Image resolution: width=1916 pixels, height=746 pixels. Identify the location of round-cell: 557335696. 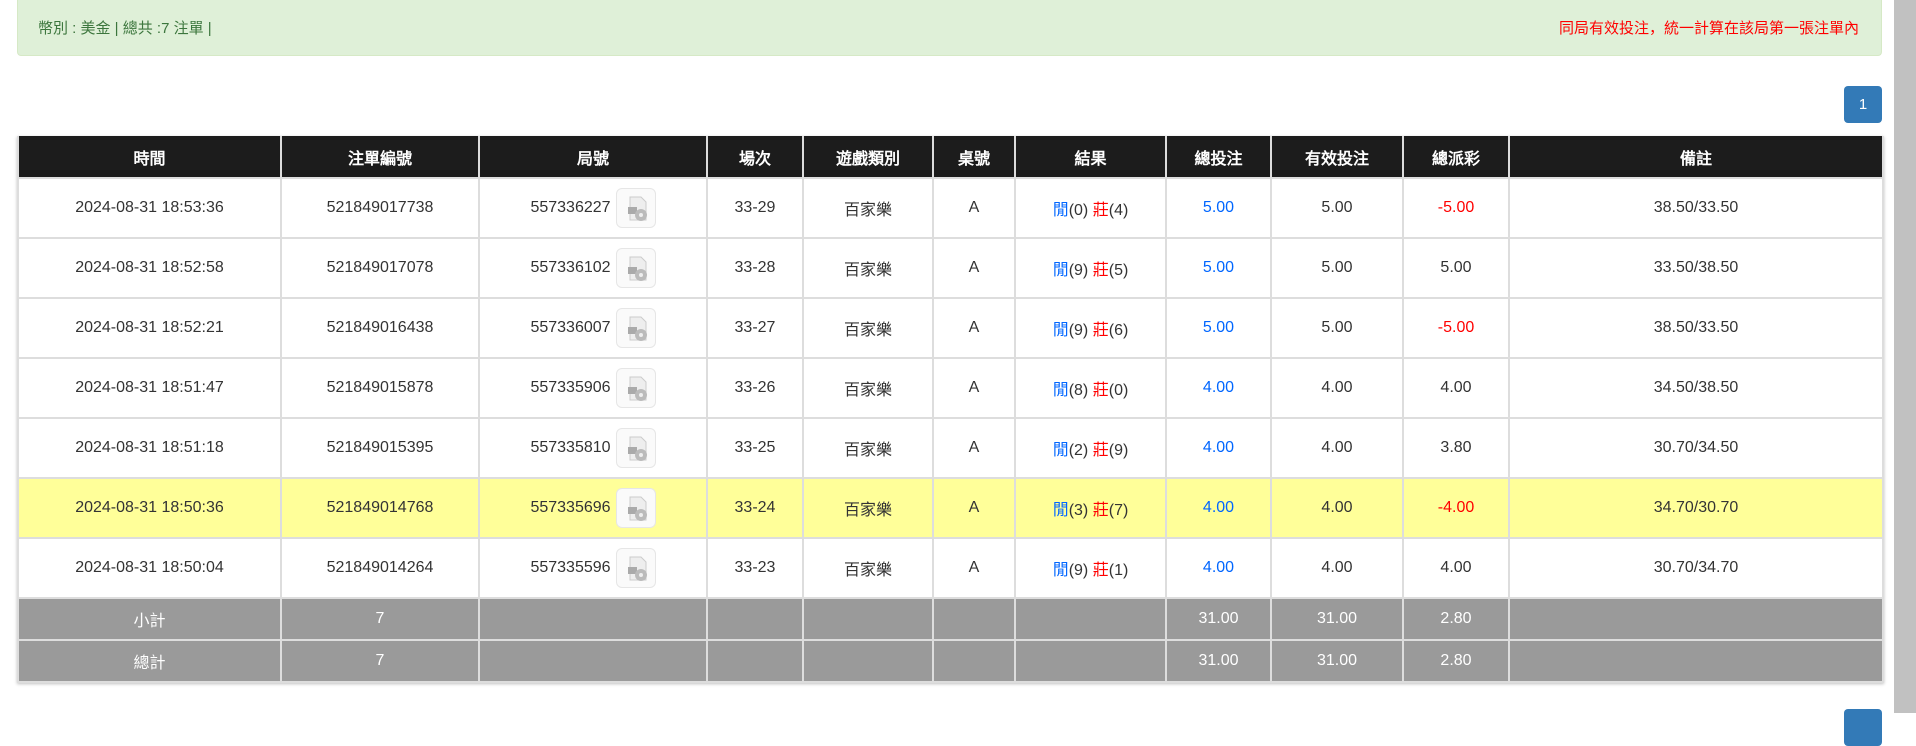
(593, 508).